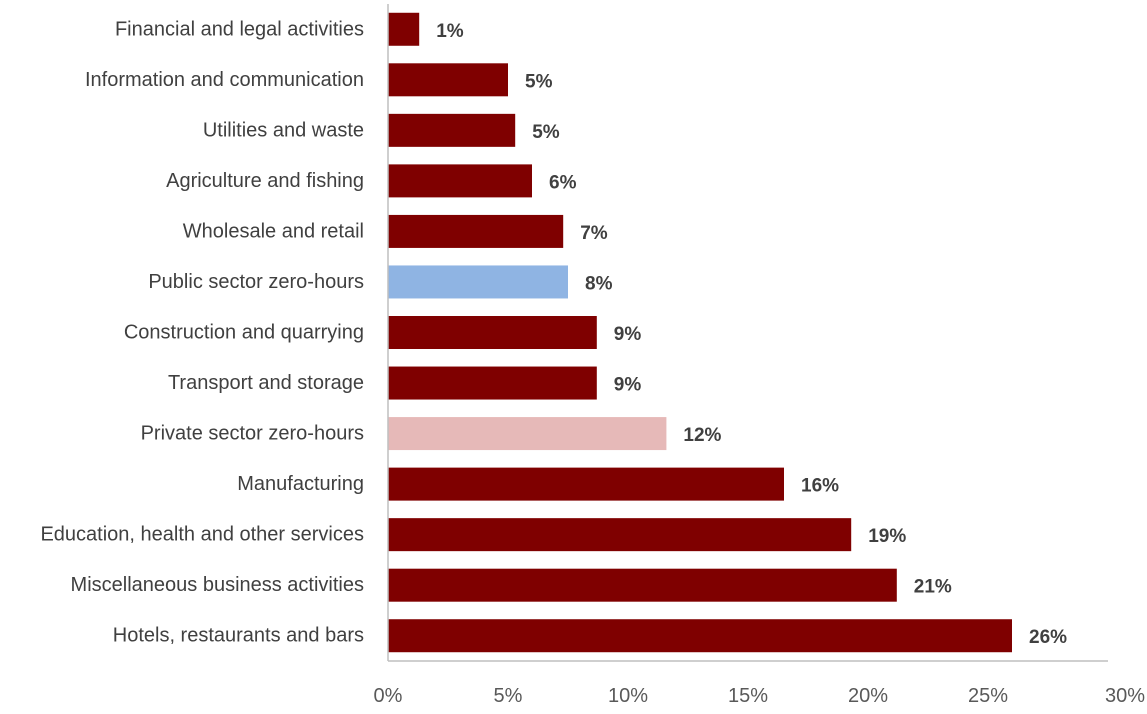 The height and width of the screenshot is (714, 1147). Describe the element at coordinates (1125, 696) in the screenshot. I see `x-tick-label: 30%` at that location.